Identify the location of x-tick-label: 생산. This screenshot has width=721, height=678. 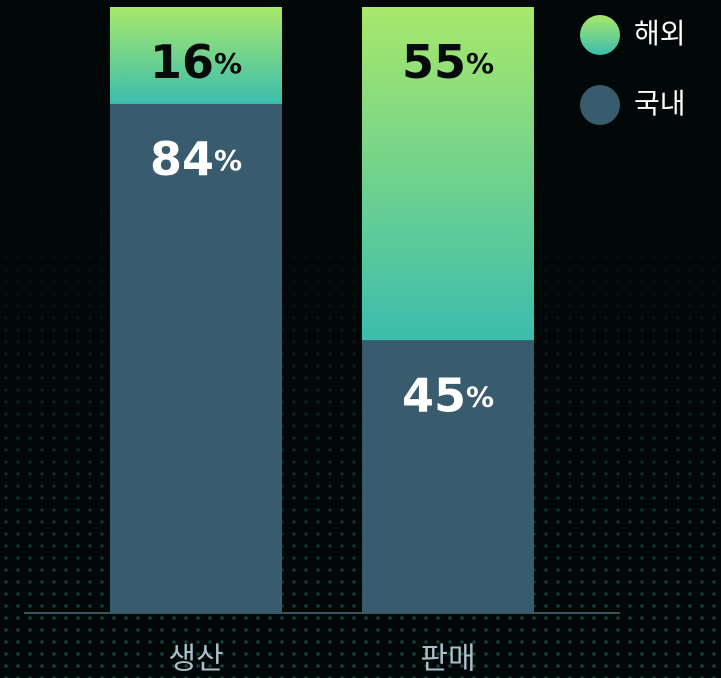
(195, 659).